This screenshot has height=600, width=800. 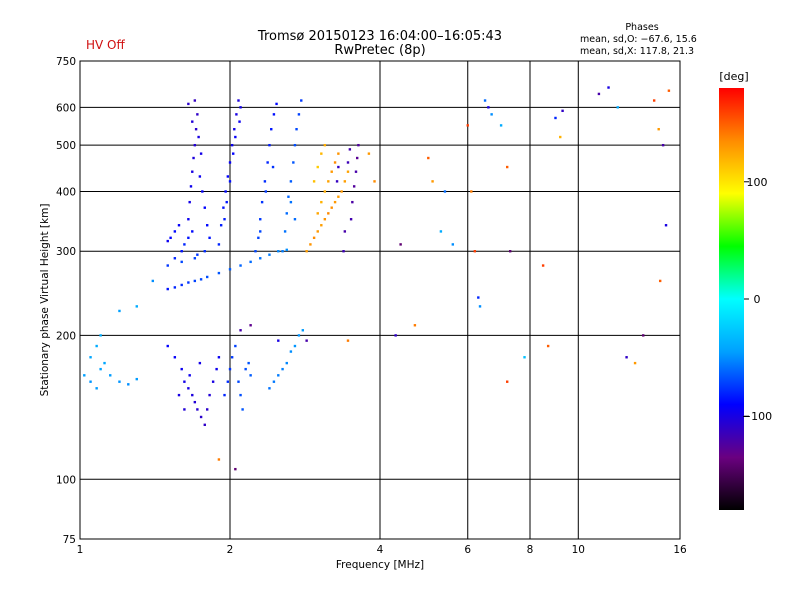 I want to click on x-axis-label: Frequency [MHz], so click(x=380, y=565).